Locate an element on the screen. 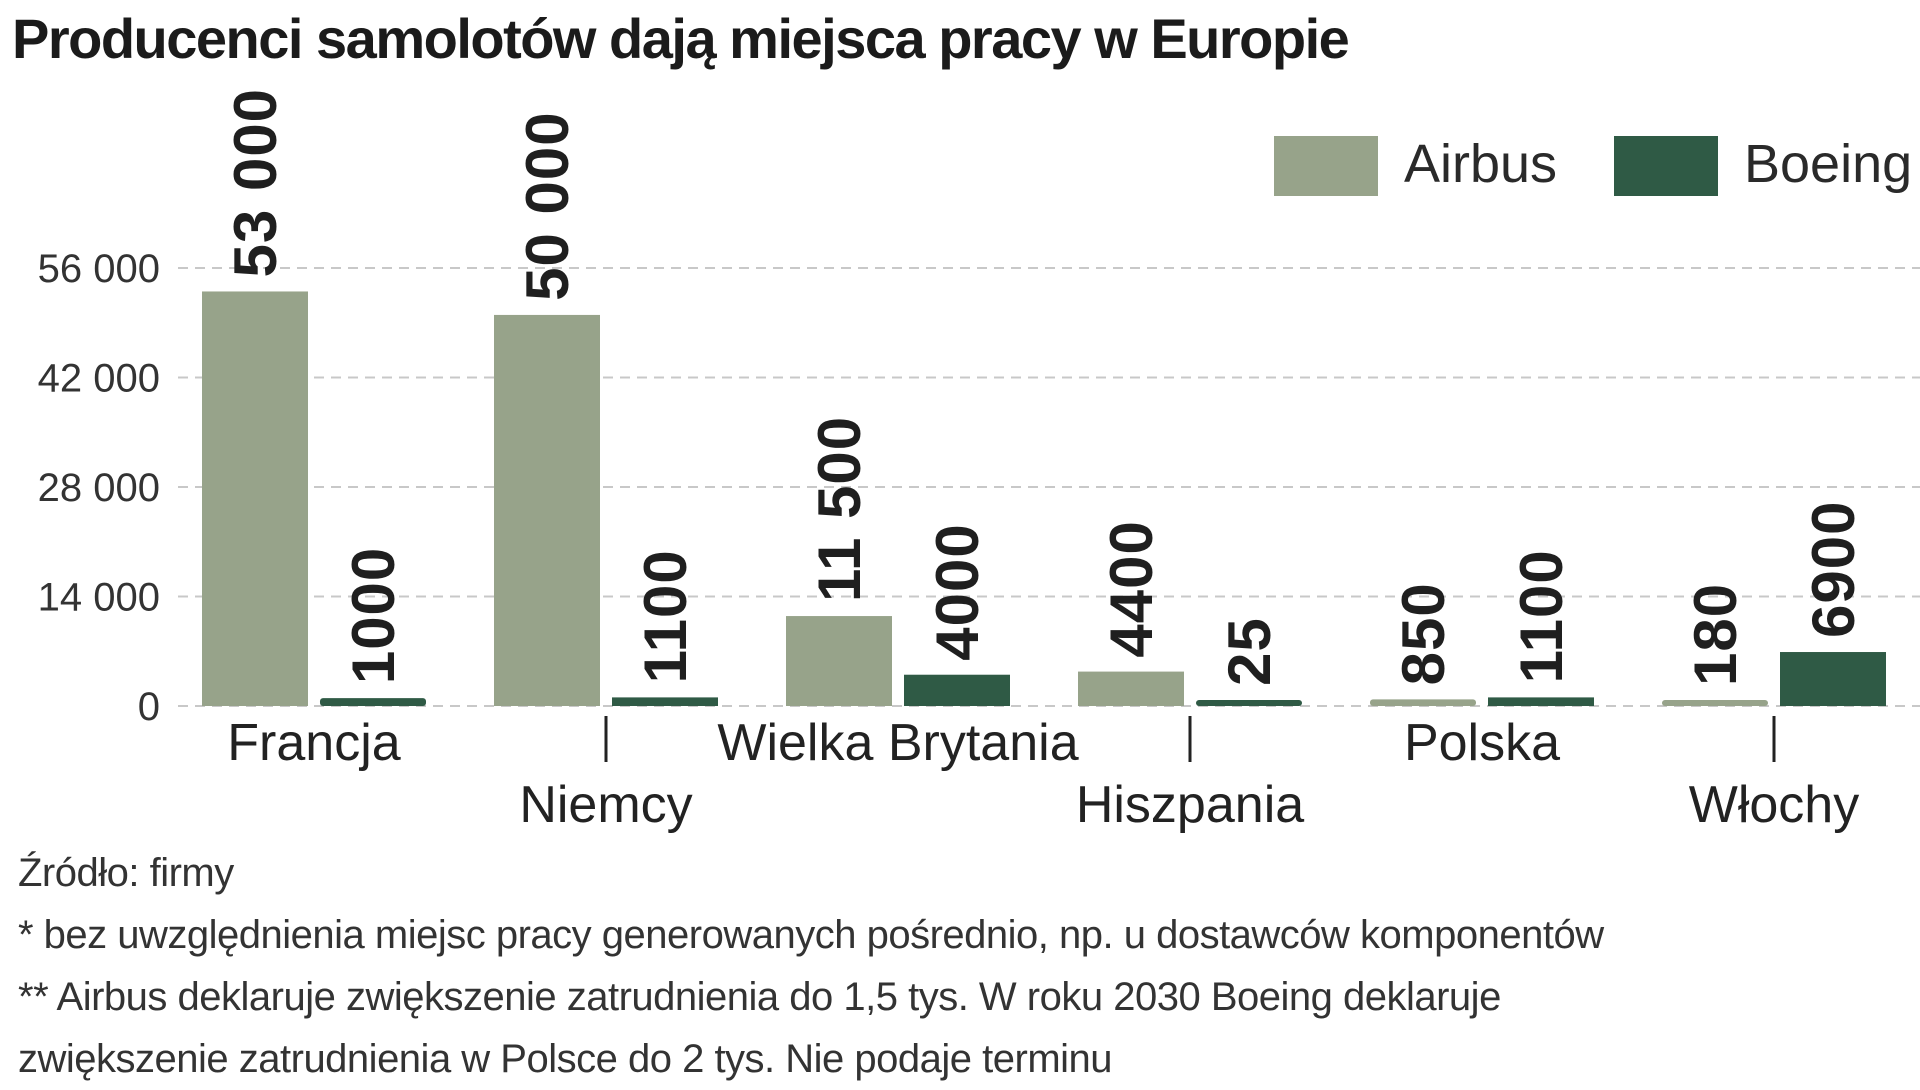  data-label: 53 000 is located at coordinates (255, 183).